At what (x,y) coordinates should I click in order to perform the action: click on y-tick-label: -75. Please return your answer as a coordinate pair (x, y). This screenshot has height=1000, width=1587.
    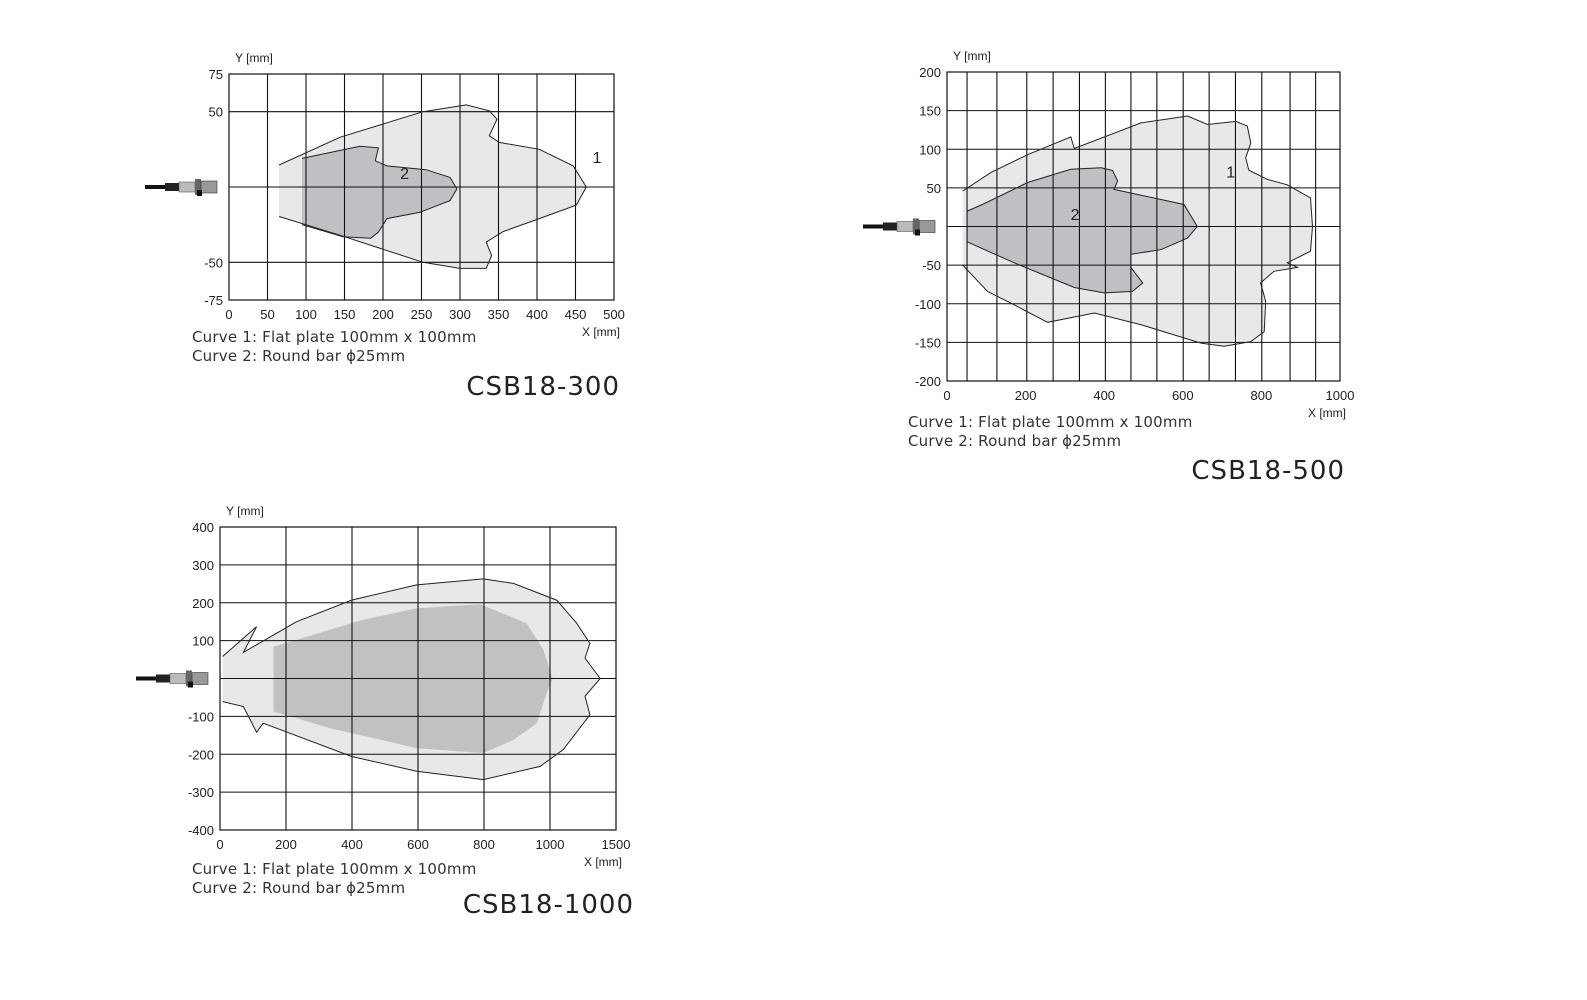
    Looking at the image, I should click on (213, 300).